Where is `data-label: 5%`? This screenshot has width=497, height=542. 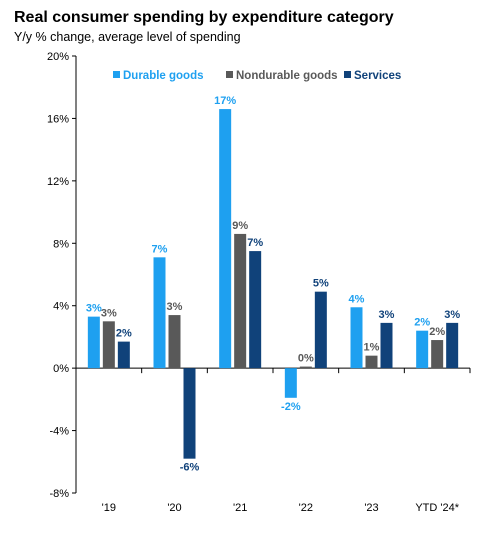
data-label: 5% is located at coordinates (321, 284).